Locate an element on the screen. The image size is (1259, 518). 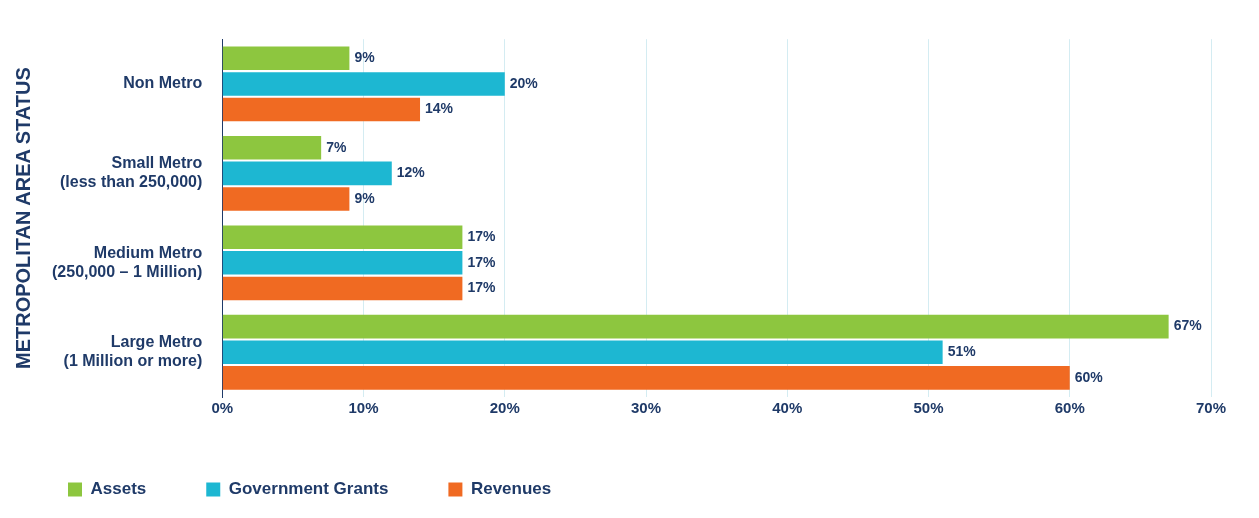
data-label: 12% is located at coordinates (411, 172).